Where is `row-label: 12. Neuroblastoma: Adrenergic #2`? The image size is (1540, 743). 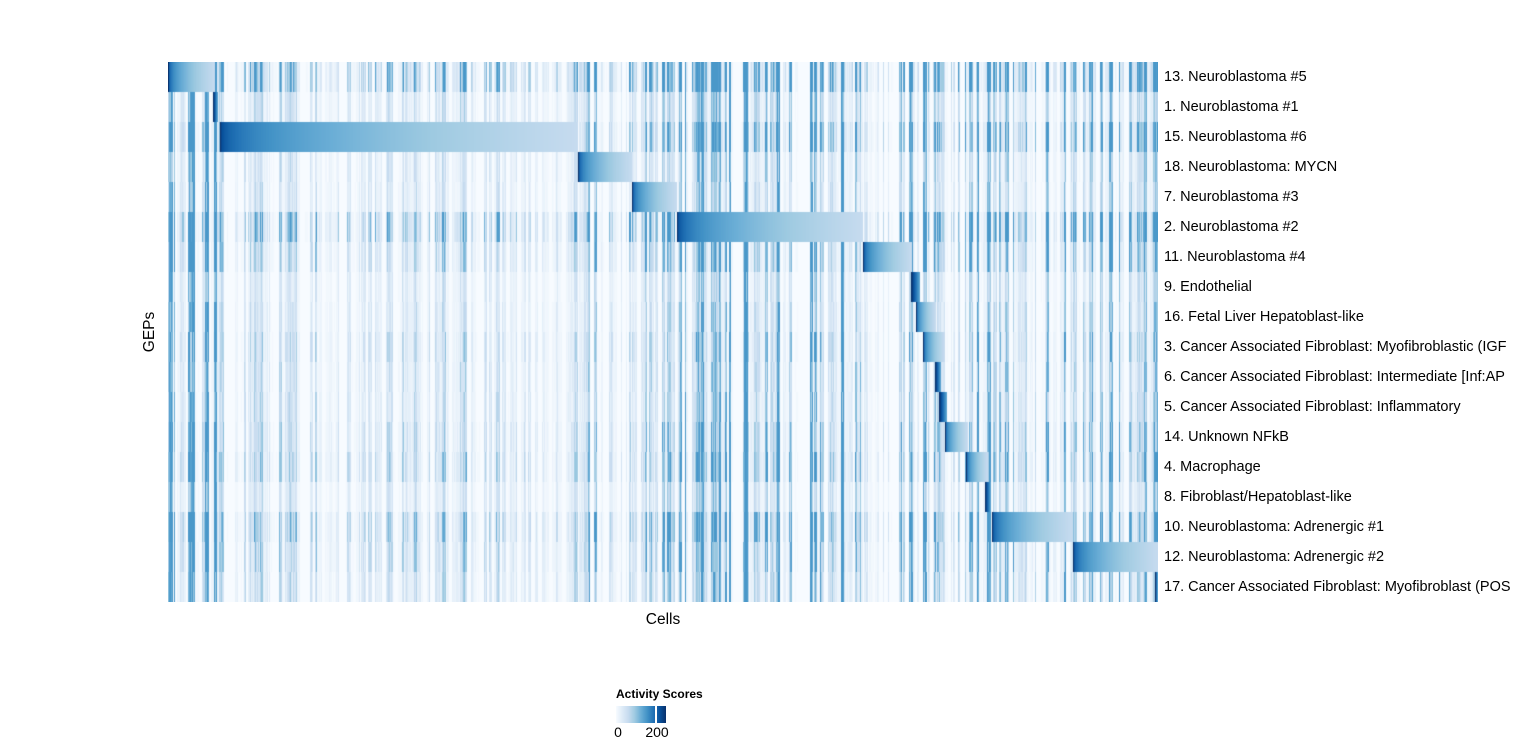
row-label: 12. Neuroblastoma: Adrenergic #2 is located at coordinates (1274, 557).